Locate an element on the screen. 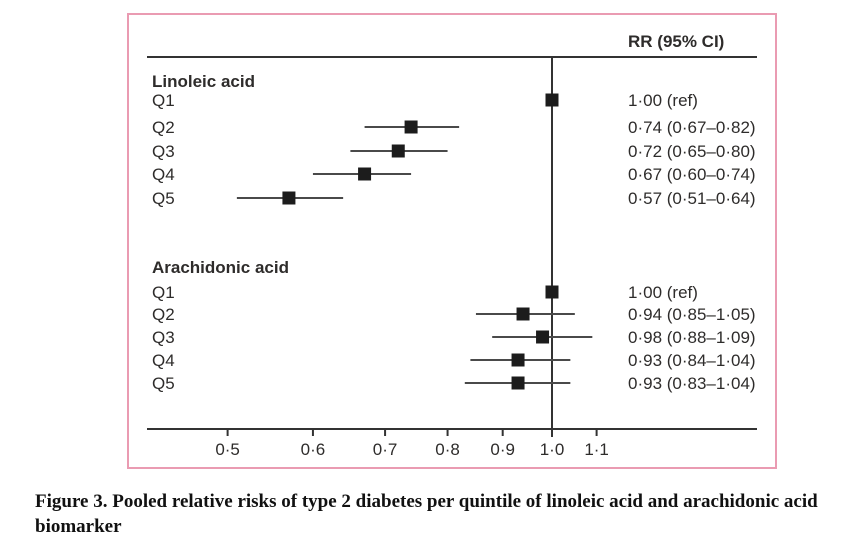  x-axis-tick-label: 1·0 is located at coordinates (552, 449).